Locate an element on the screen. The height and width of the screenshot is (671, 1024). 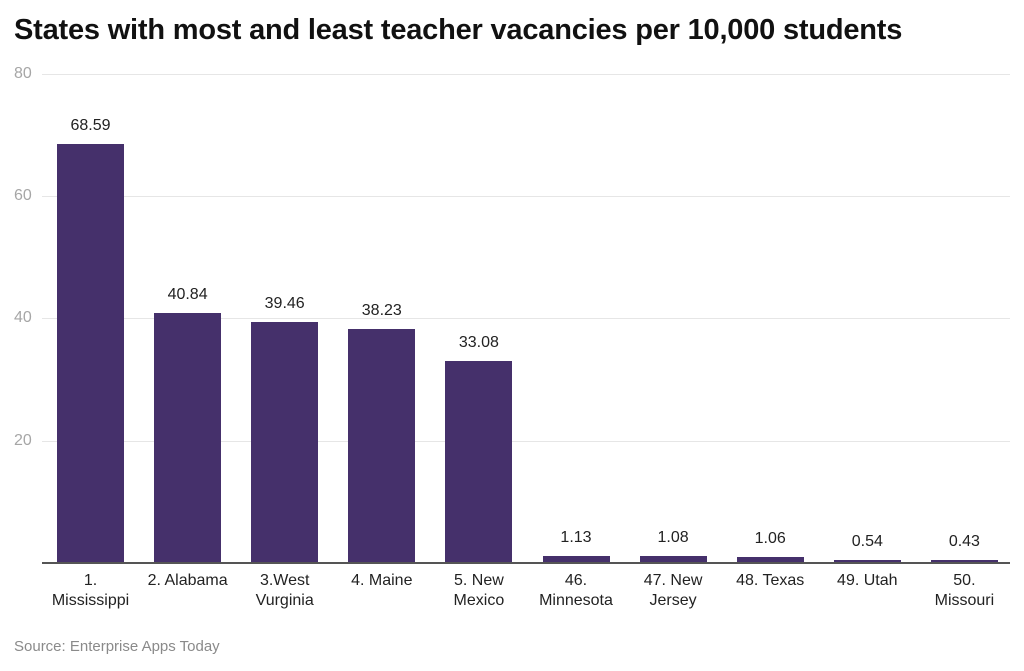
x-label-line-2: Jersey is located at coordinates (673, 600).